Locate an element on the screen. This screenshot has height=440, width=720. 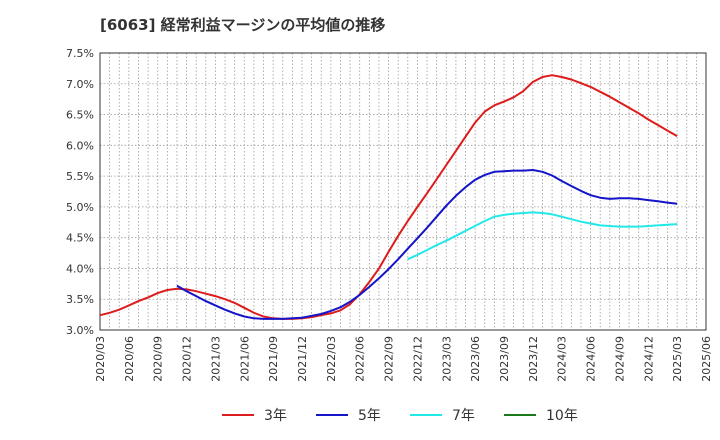
y-tick-label: 3.5% is located at coordinates (80, 299).